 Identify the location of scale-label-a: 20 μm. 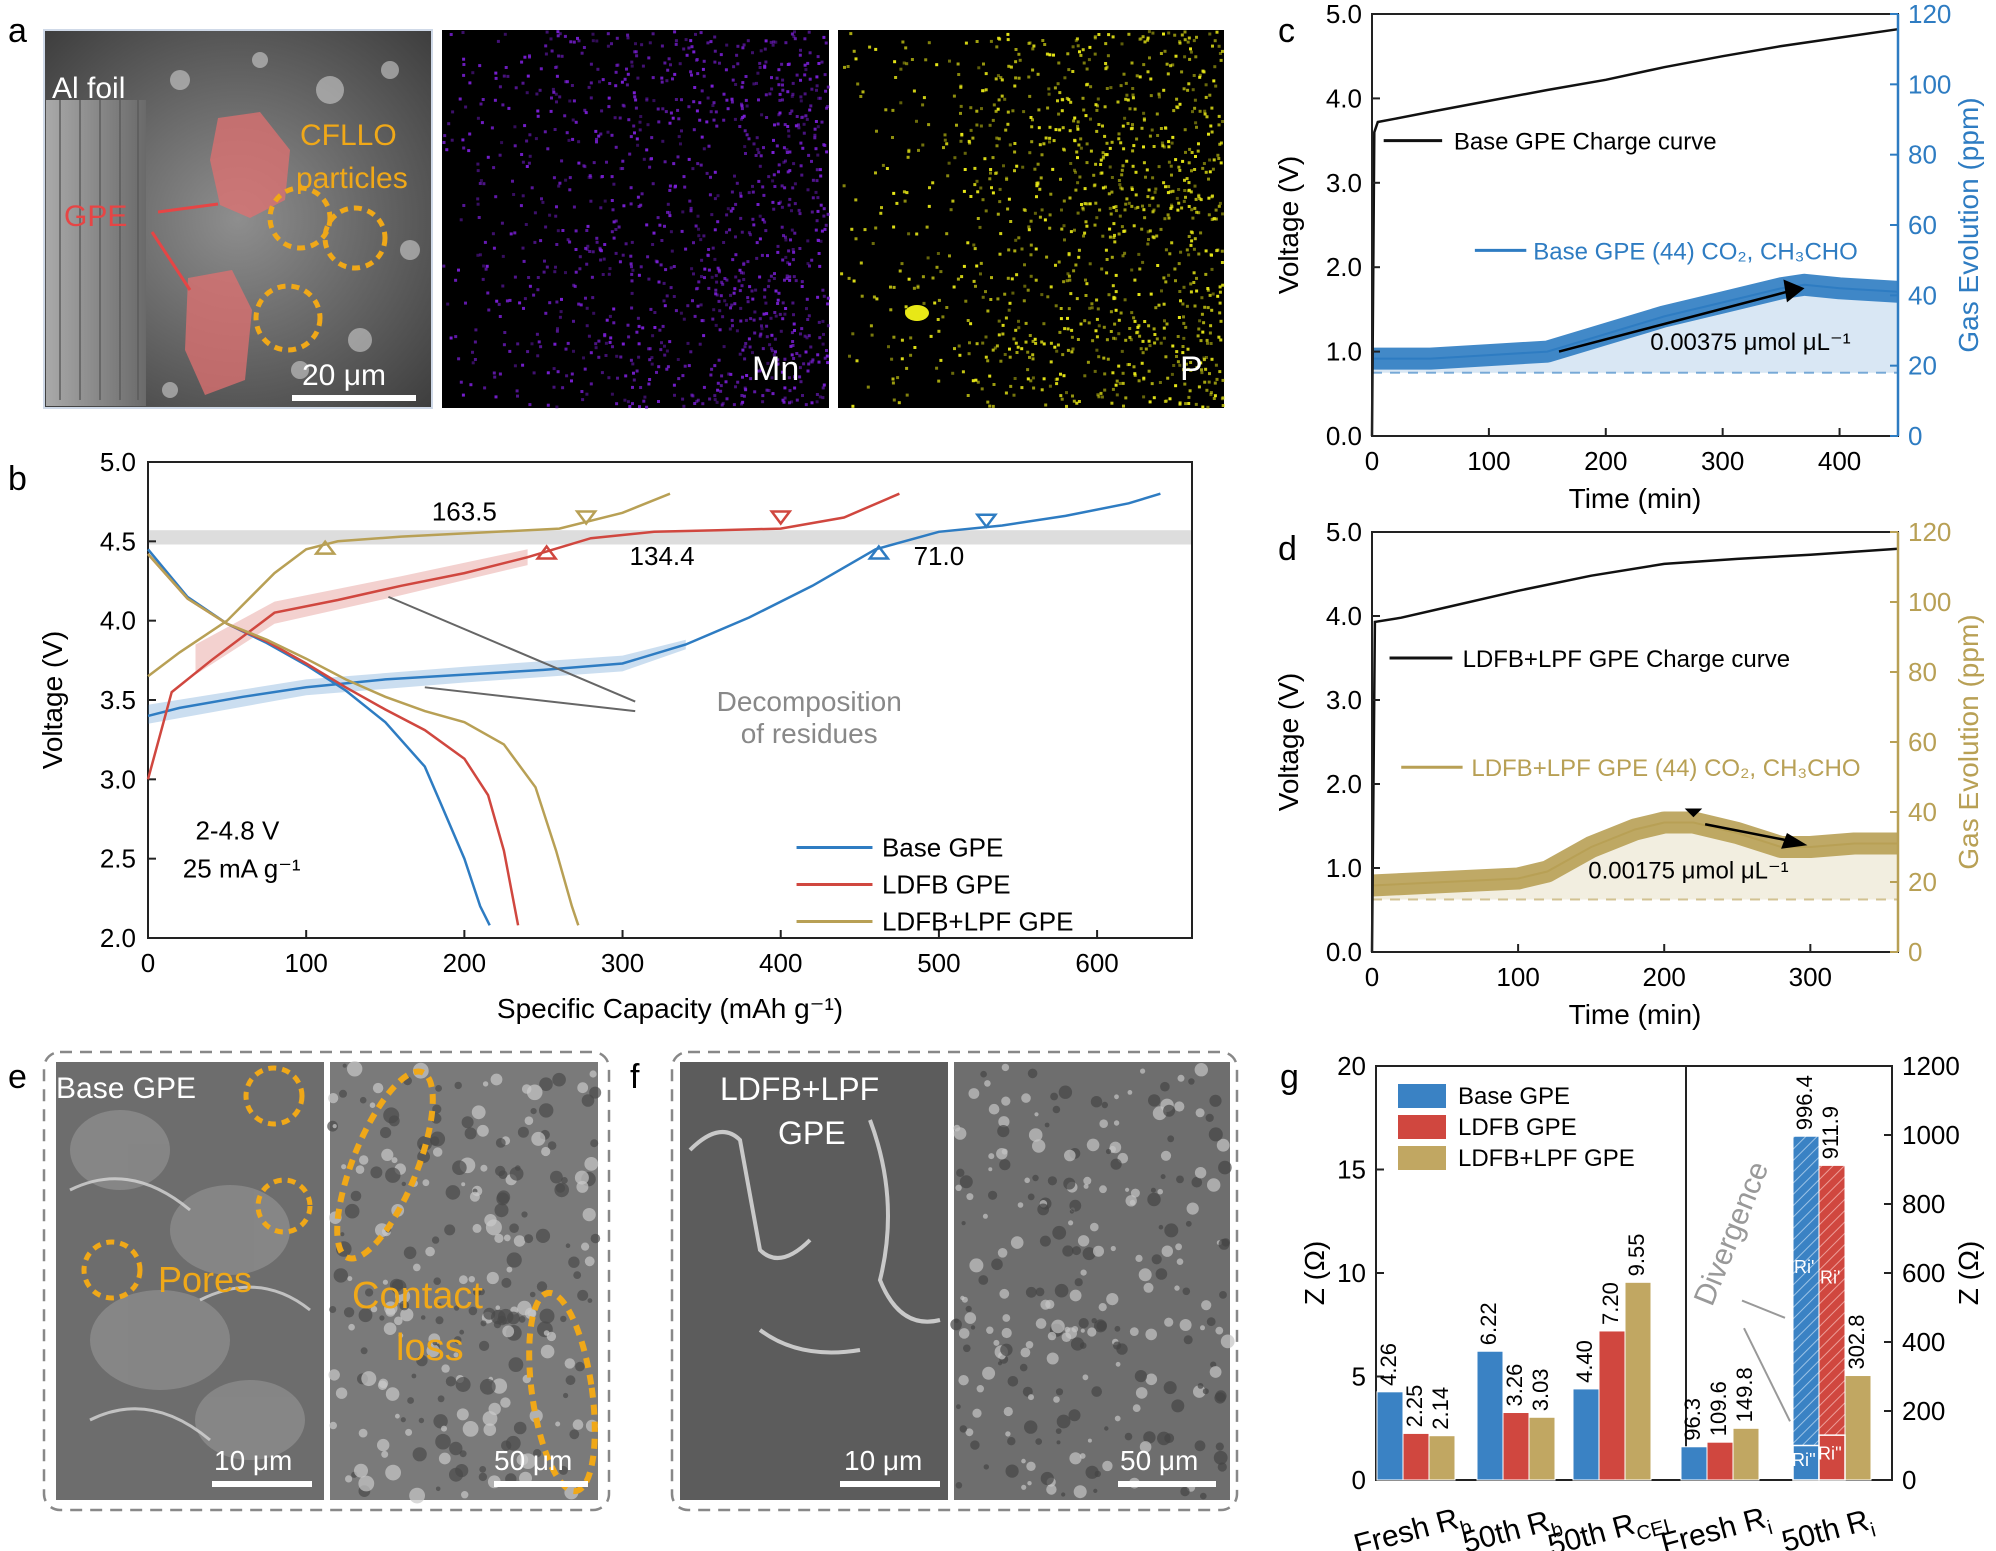
(344, 375).